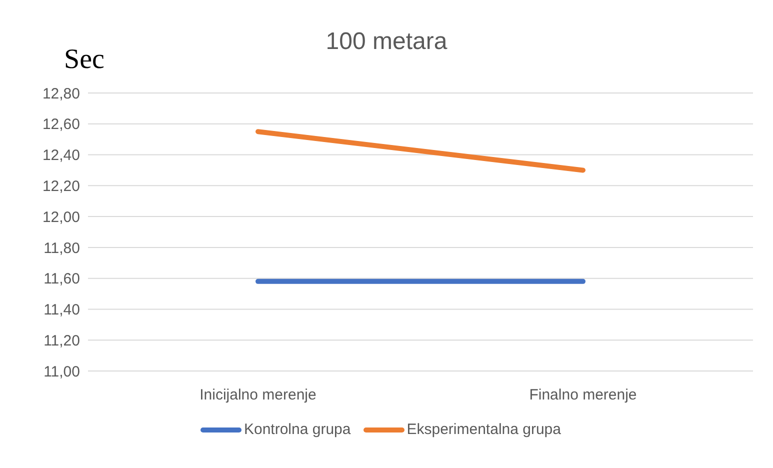 The image size is (773, 468). Describe the element at coordinates (62, 310) in the screenshot. I see `y-tick-label: 11,40` at that location.